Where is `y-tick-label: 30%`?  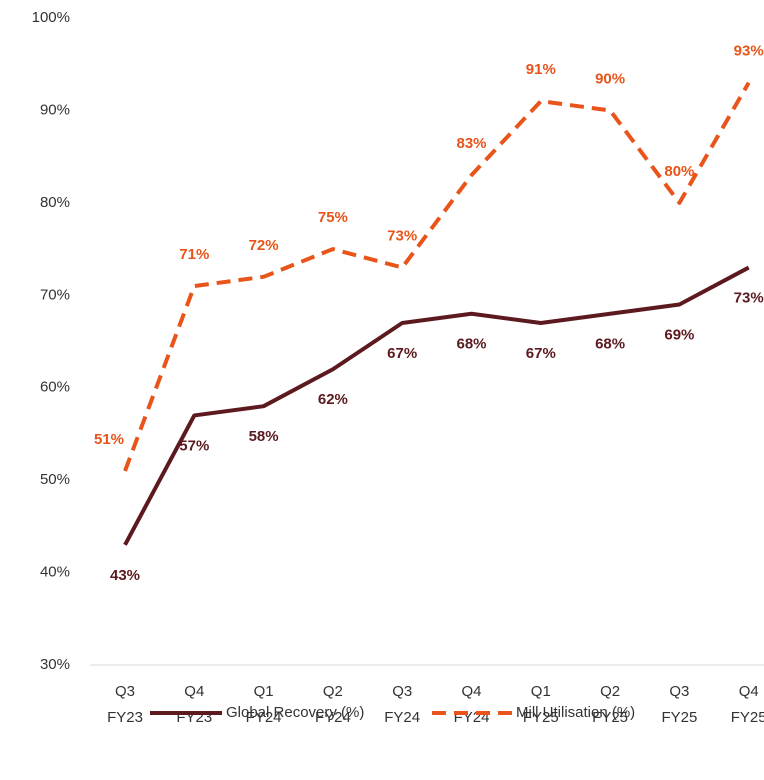
y-tick-label: 30% is located at coordinates (55, 664).